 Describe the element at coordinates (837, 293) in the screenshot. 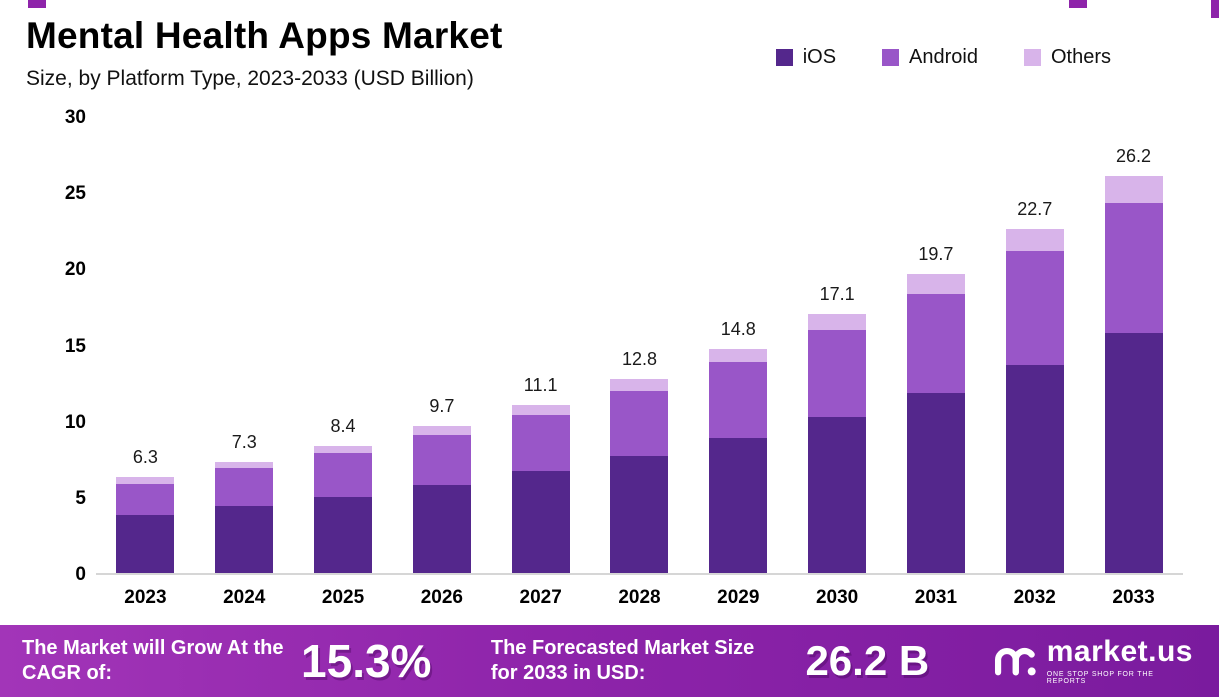

I see `bar-value-label: 17.1` at that location.